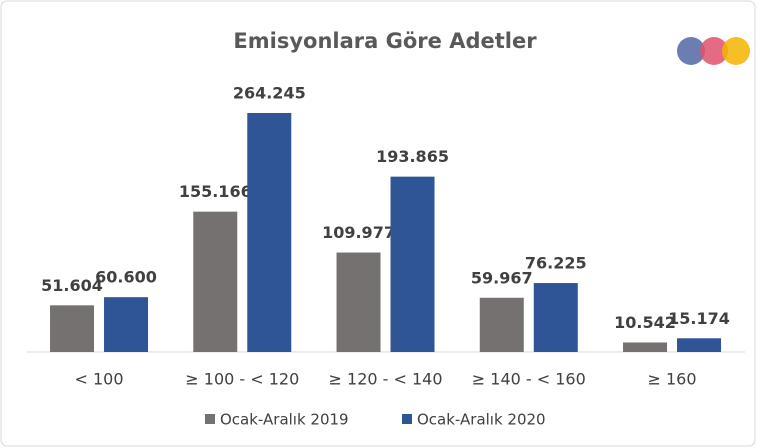 This screenshot has width=757, height=448. What do you see at coordinates (481, 420) in the screenshot?
I see `legend-label: Ocak-Aralık 2020` at bounding box center [481, 420].